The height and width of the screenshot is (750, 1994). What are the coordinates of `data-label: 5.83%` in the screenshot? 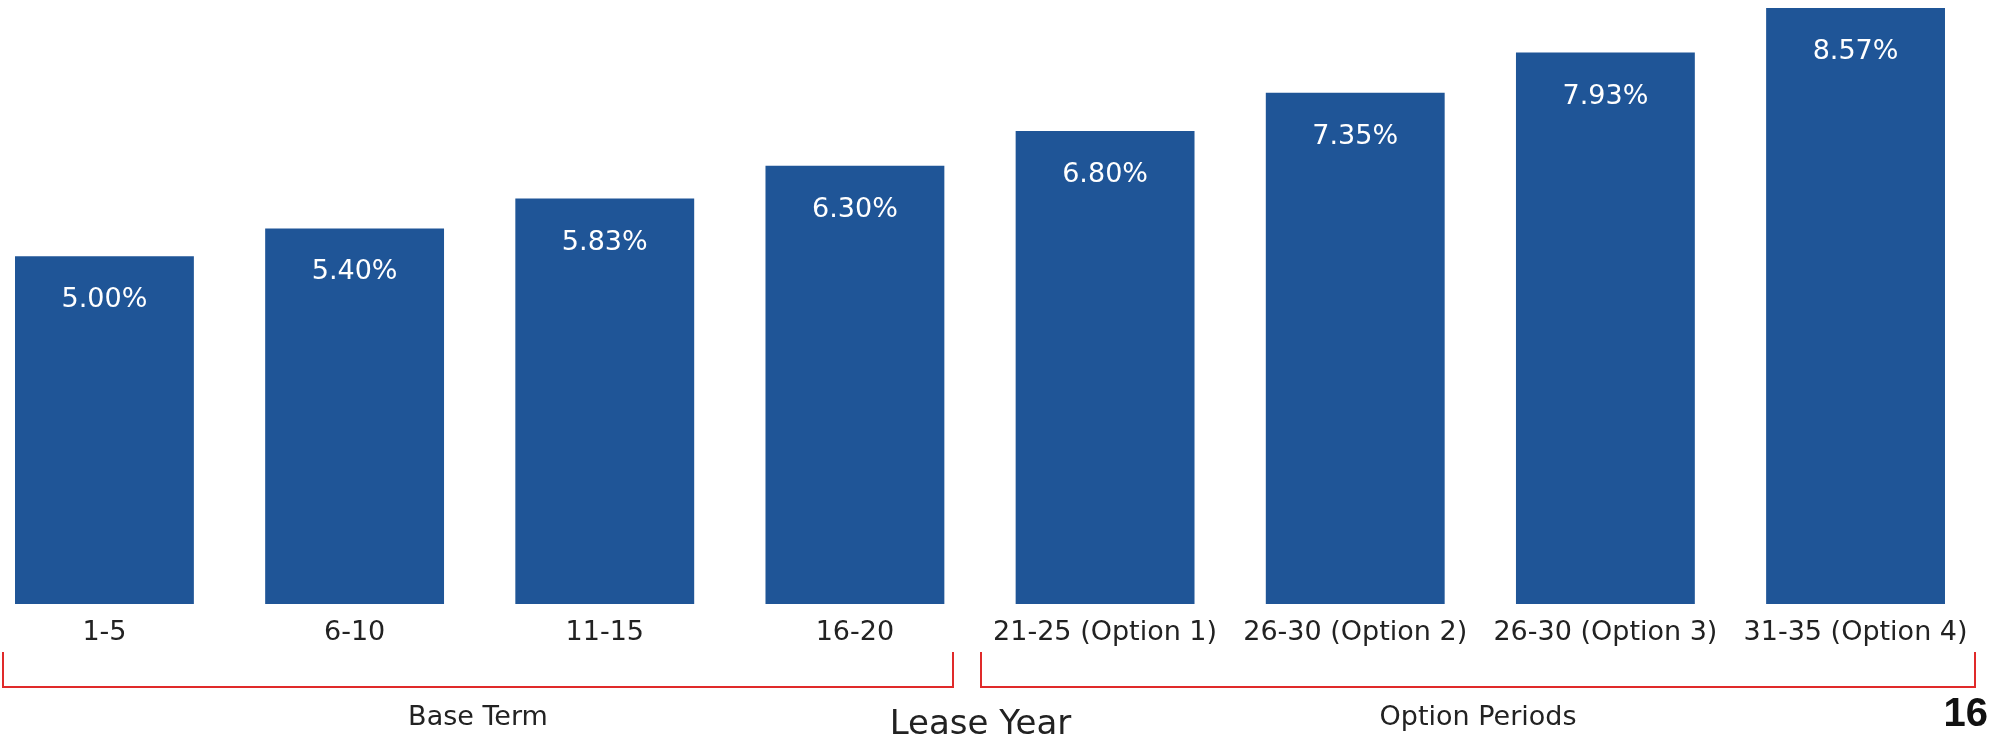 It's located at (604, 240).